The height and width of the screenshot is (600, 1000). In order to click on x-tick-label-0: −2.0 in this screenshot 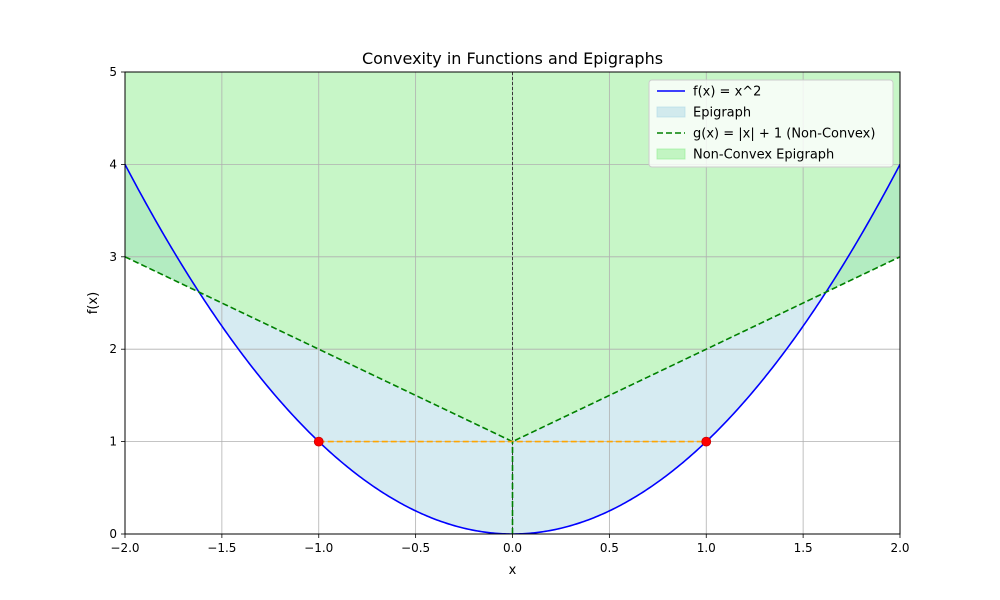, I will do `click(124, 548)`.